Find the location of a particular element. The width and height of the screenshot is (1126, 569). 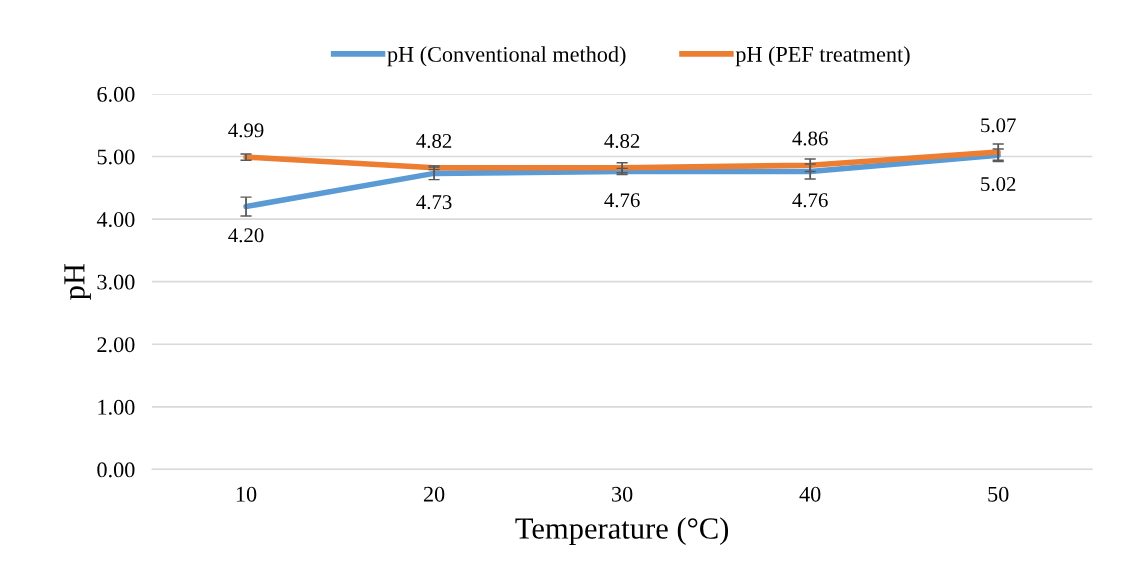

y-tick-label: 5.00 is located at coordinates (116, 157).